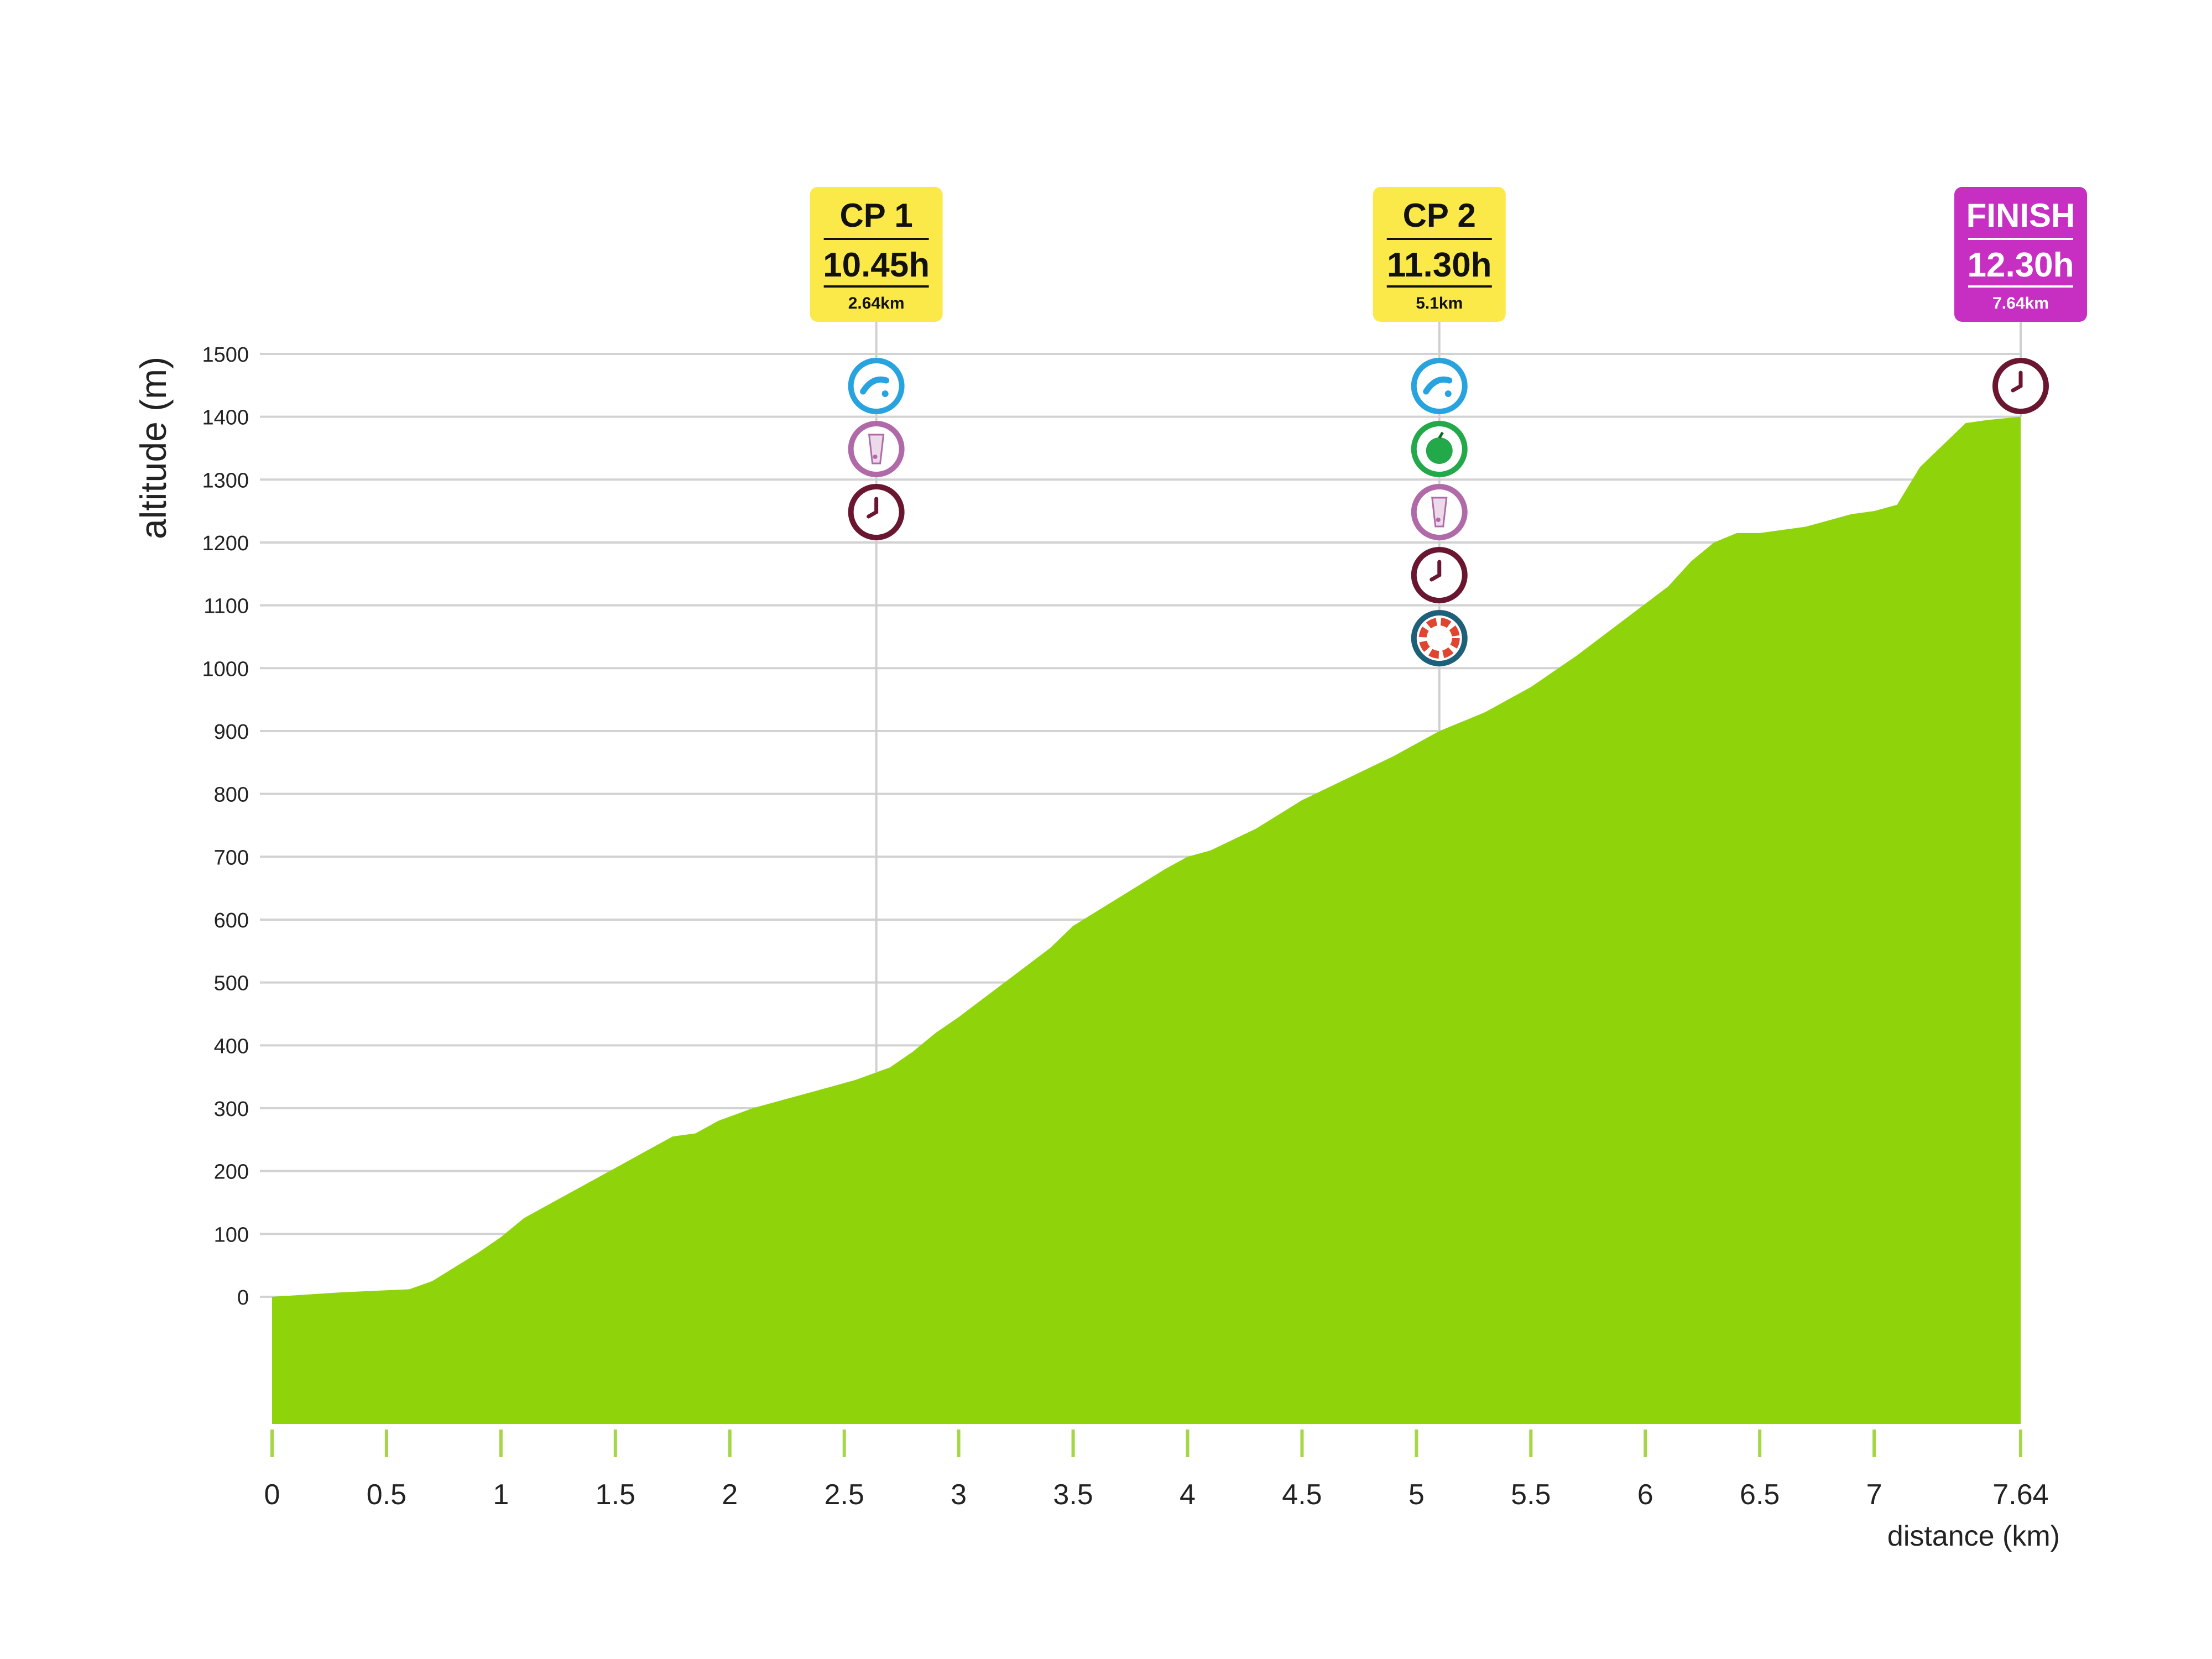  Describe the element at coordinates (1188, 1495) in the screenshot. I see `x-tick-label: 4` at that location.